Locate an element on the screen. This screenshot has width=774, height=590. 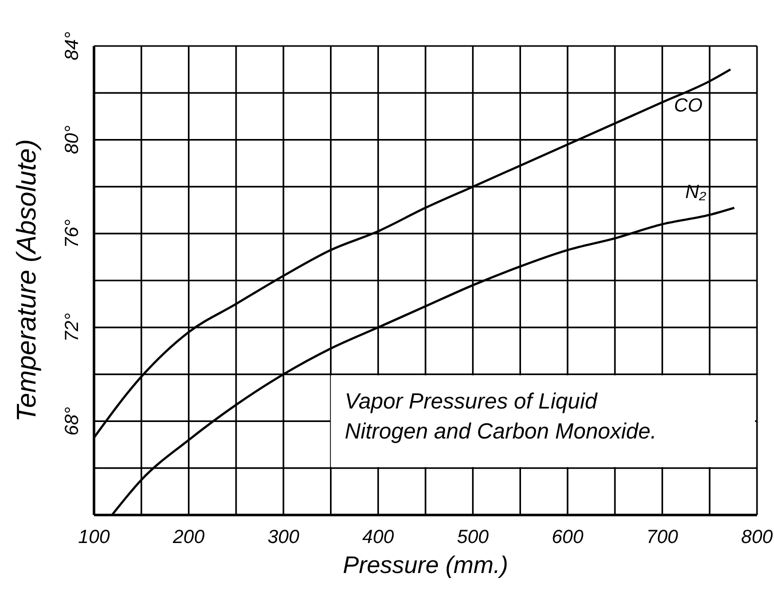
y-tick-label: 76° is located at coordinates (72, 233).